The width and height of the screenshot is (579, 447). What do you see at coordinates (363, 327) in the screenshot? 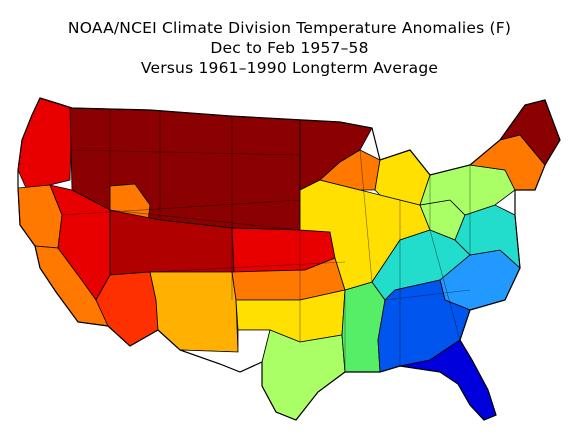
I see `region-lower-mississippi` at bounding box center [363, 327].